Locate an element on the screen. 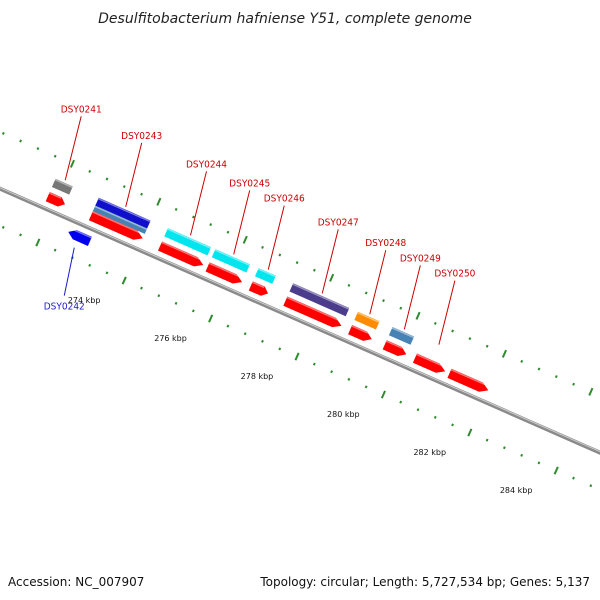 The width and height of the screenshot is (600, 600). gene-label: DSY0246 is located at coordinates (284, 199).